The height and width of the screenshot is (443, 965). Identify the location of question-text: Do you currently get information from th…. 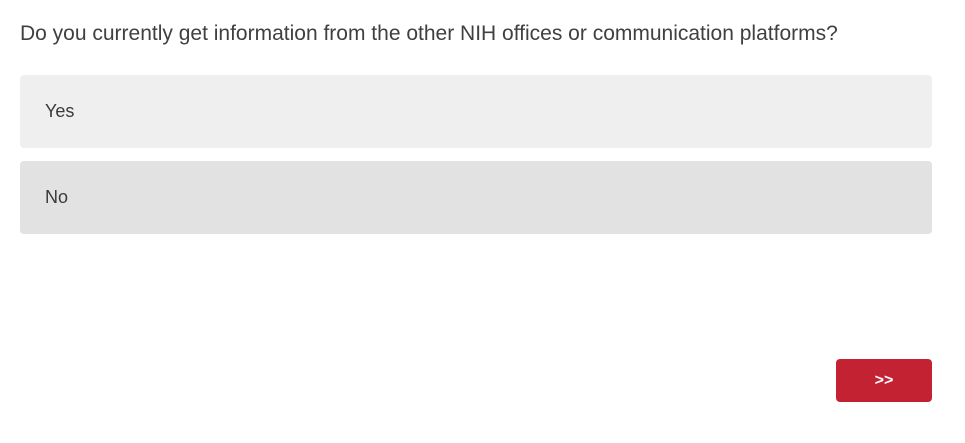
(429, 33).